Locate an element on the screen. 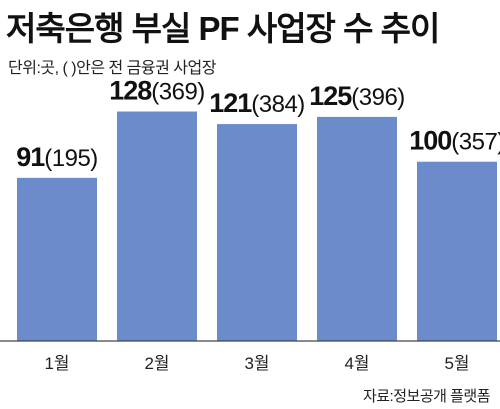 The height and width of the screenshot is (409, 500). bar-5월 is located at coordinates (457, 251).